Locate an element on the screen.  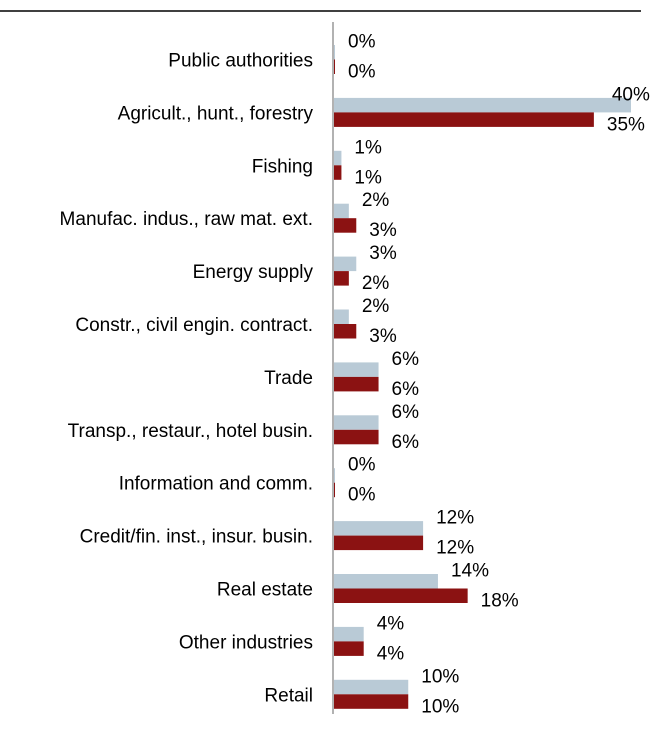
data-label-series-2: 1% is located at coordinates (368, 177).